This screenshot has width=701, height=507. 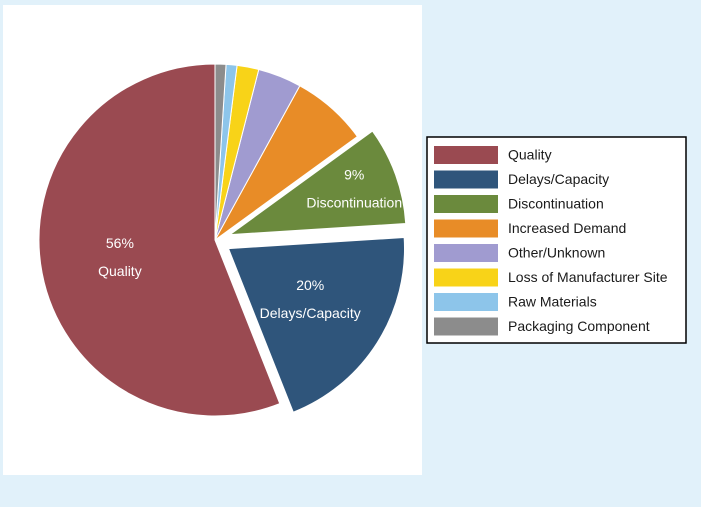 What do you see at coordinates (310, 313) in the screenshot?
I see `slice-label: Delays/Capacity` at bounding box center [310, 313].